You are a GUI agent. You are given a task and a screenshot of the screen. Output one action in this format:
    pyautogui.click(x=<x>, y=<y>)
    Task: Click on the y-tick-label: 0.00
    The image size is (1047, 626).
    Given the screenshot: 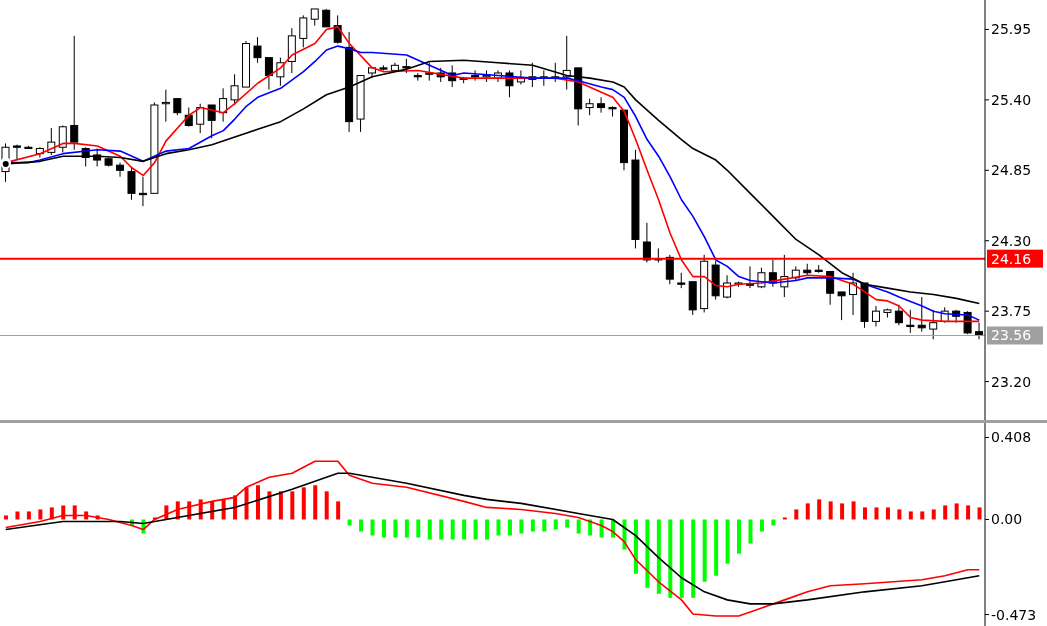 What is the action you would take?
    pyautogui.click(x=1007, y=519)
    